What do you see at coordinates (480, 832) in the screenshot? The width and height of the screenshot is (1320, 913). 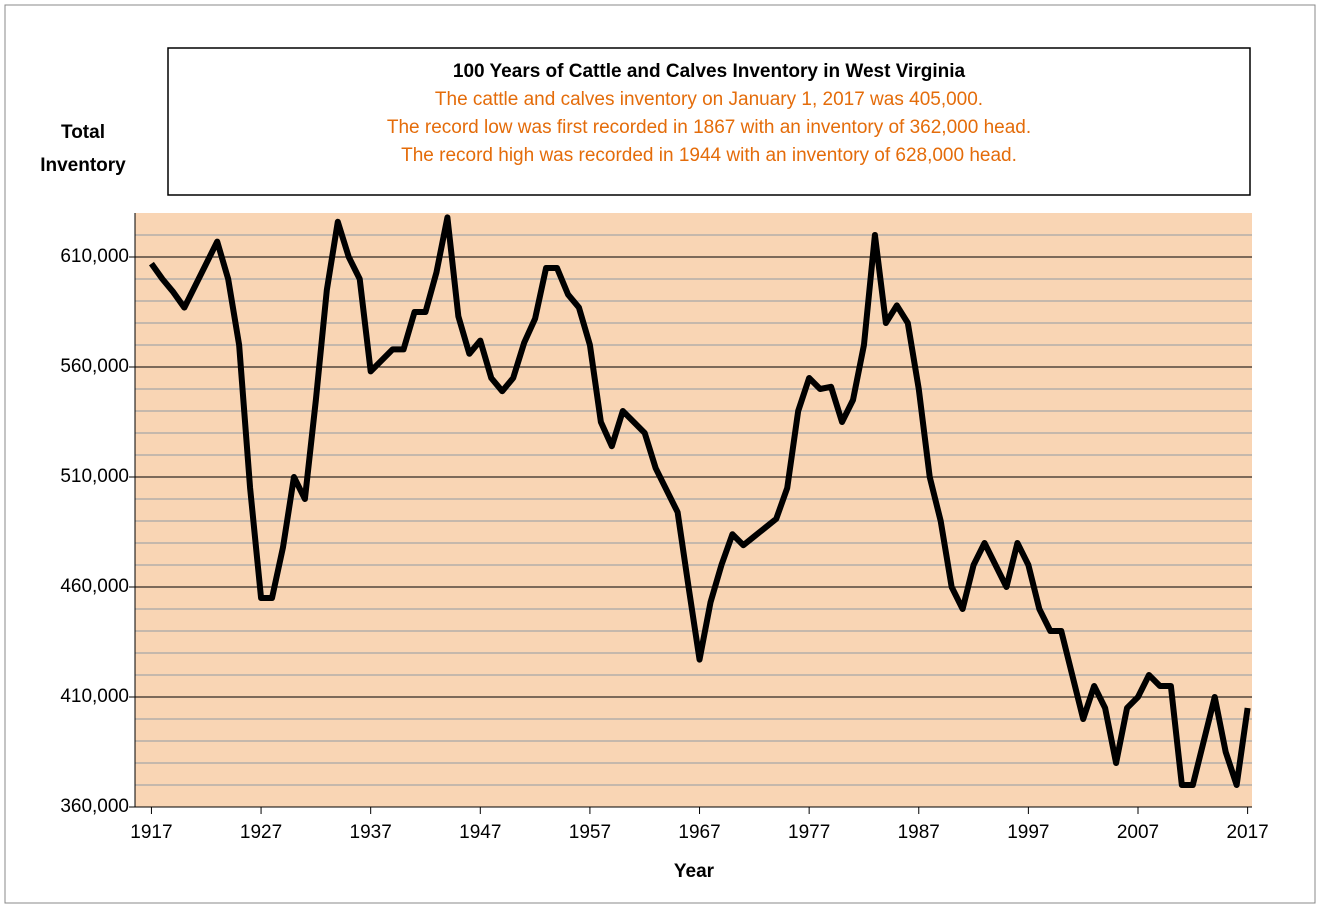 I see `x-tick-label: 1947` at bounding box center [480, 832].